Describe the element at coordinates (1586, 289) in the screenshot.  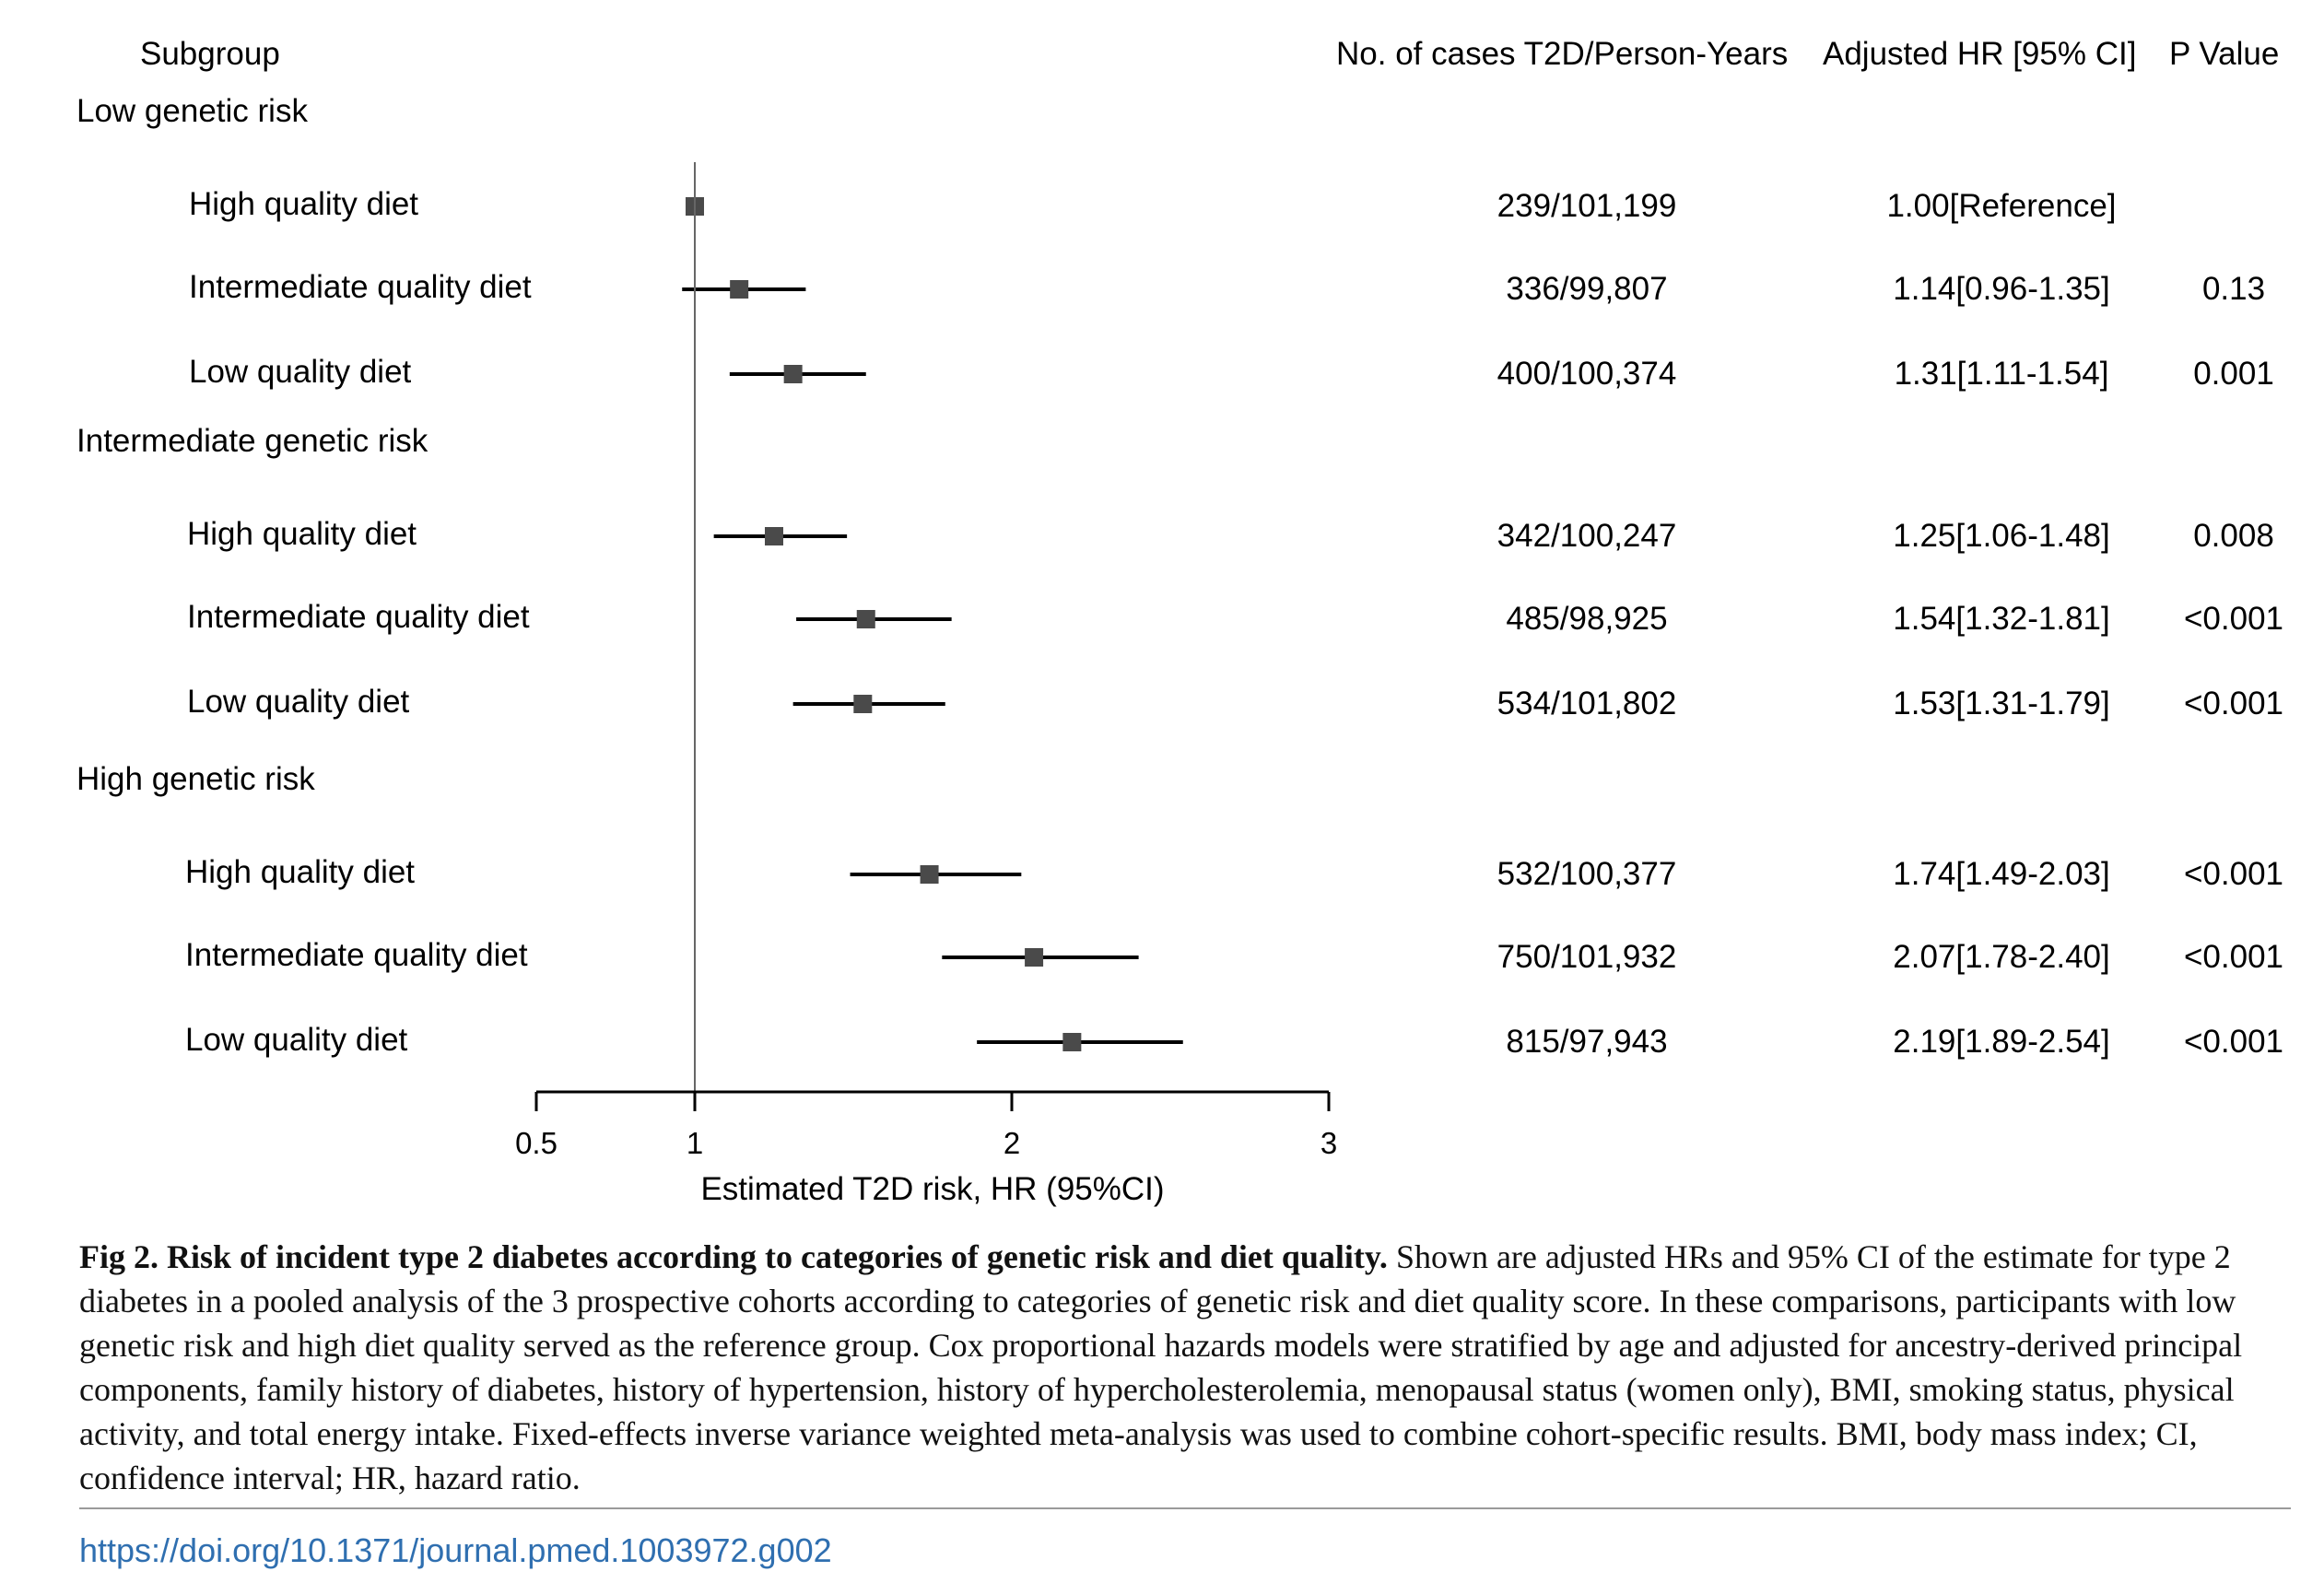
I see `cases-0-1: 336/99,807` at that location.